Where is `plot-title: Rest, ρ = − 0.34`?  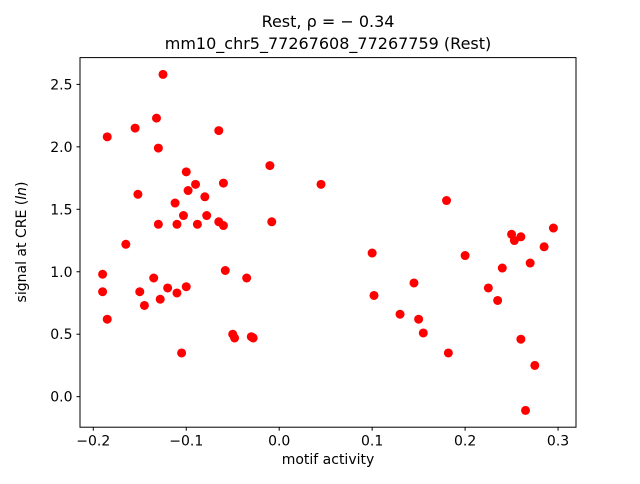
plot-title: Rest, ρ = − 0.34 is located at coordinates (328, 21).